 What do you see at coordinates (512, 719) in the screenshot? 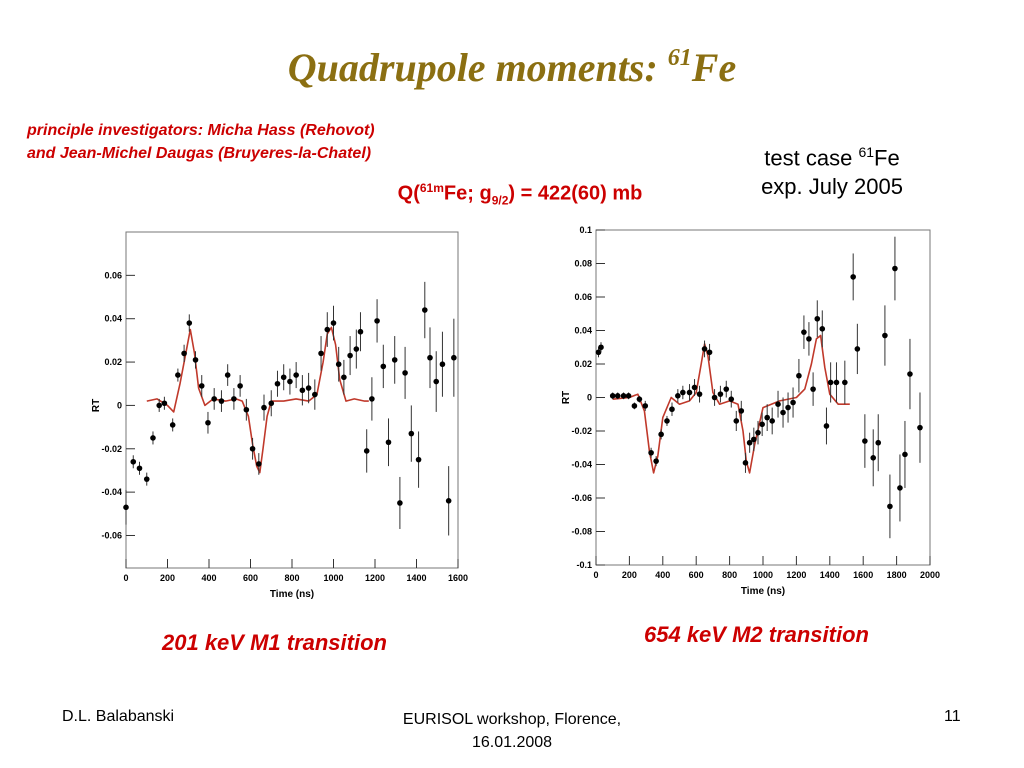
I see `footer-event-line-1: EURISOL workshop, Florence,` at bounding box center [512, 719].